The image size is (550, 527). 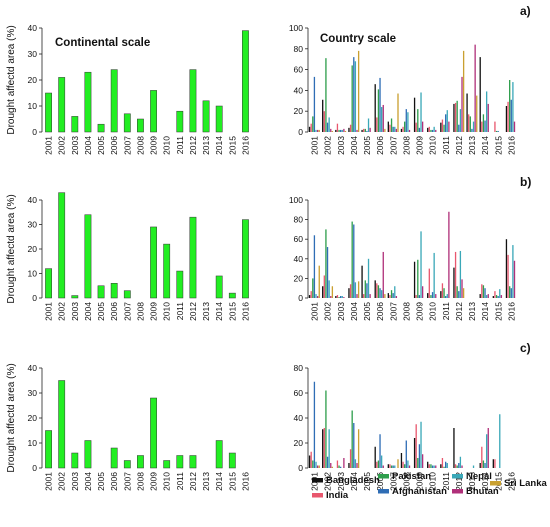 I want to click on bar-pakistan-2001, so click(x=313, y=124).